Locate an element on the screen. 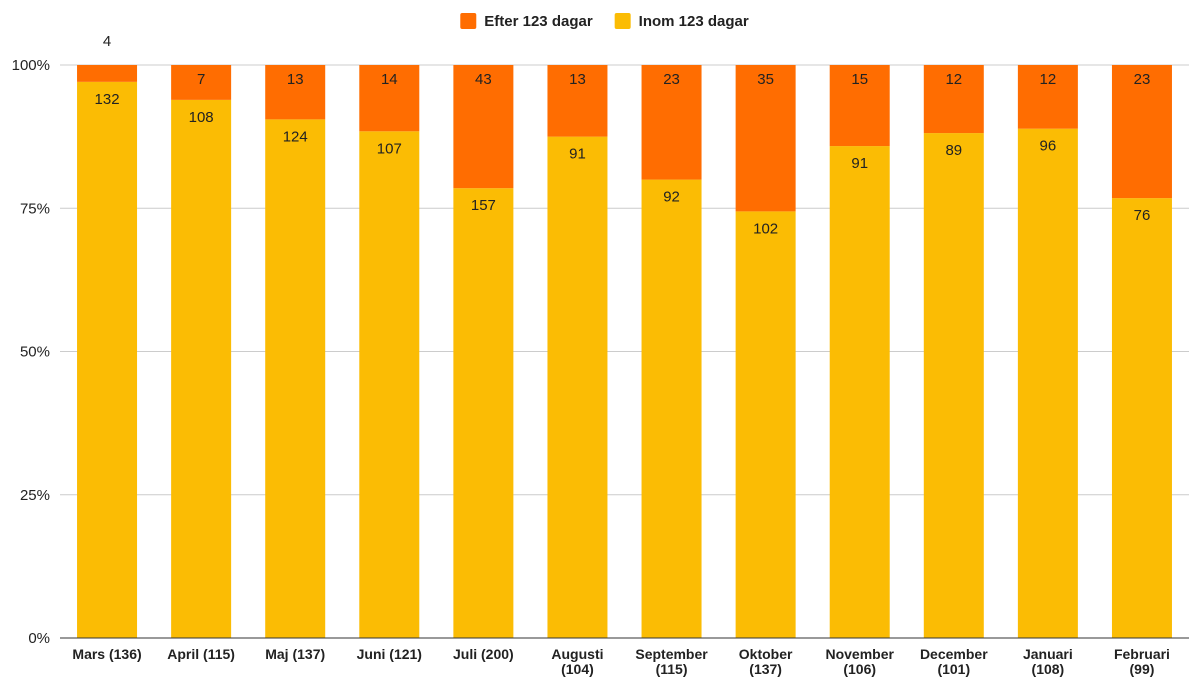 Image resolution: width=1189 pixels, height=677 pixels. data-label-inom: 124 is located at coordinates (295, 136).